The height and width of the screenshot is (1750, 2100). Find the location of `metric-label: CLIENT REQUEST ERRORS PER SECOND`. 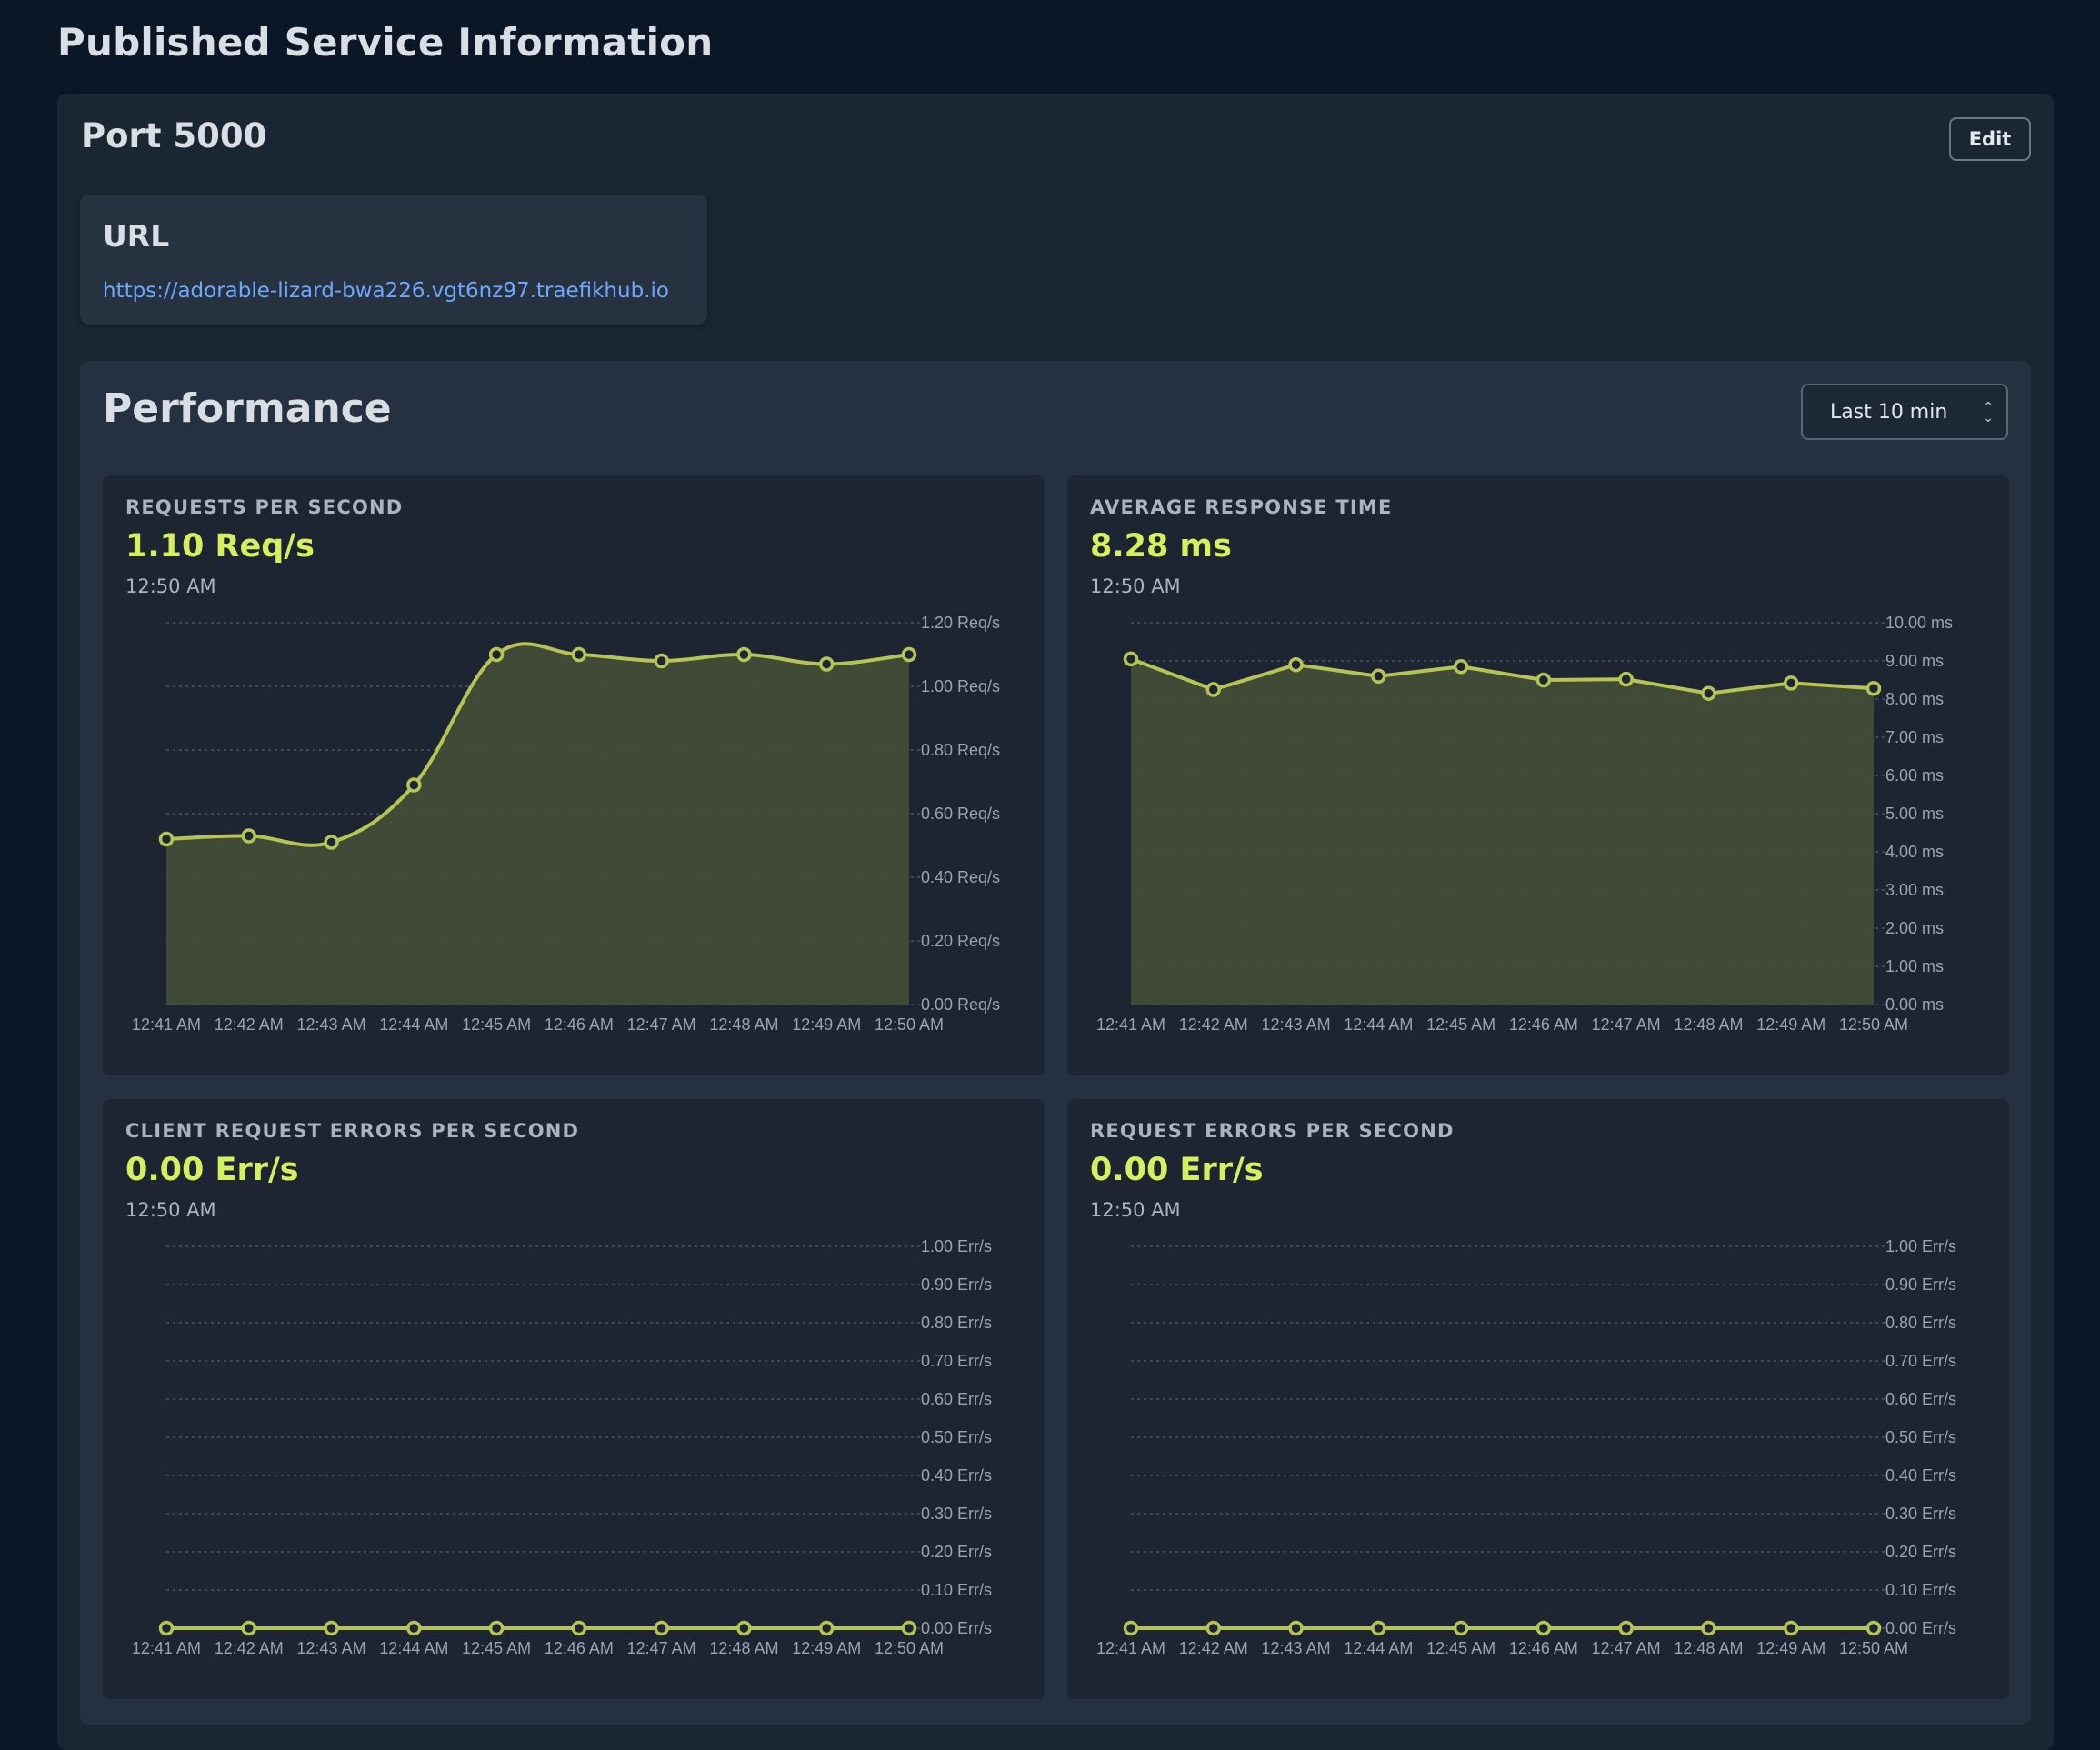

metric-label: CLIENT REQUEST ERRORS PER SECOND is located at coordinates (353, 1131).